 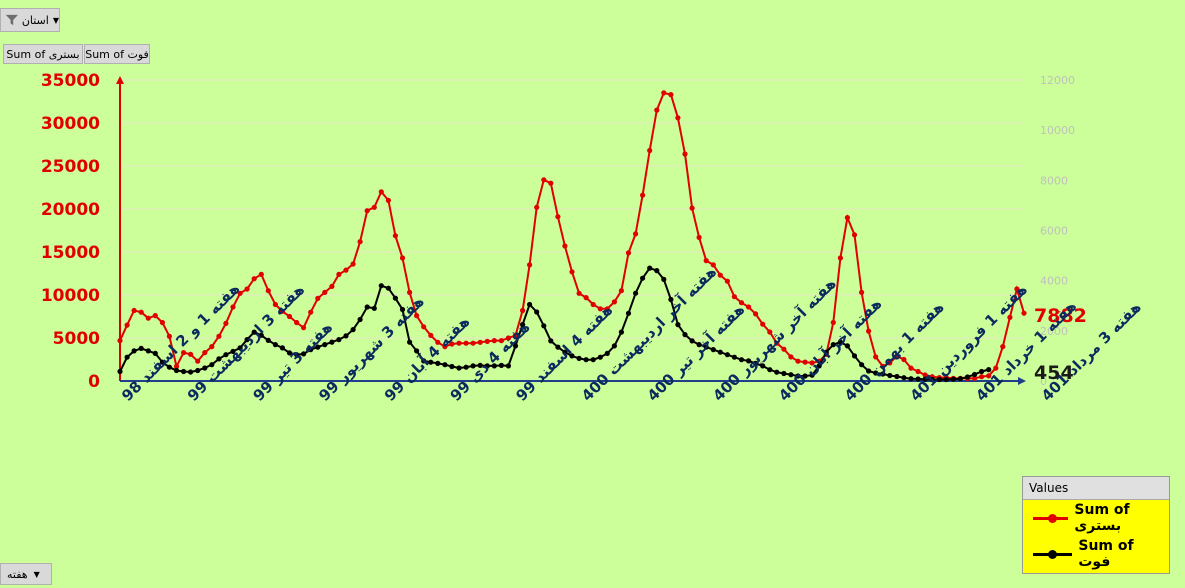 I want to click on x-tick-label: هفته 1 فروردین 401, so click(x=969, y=343).